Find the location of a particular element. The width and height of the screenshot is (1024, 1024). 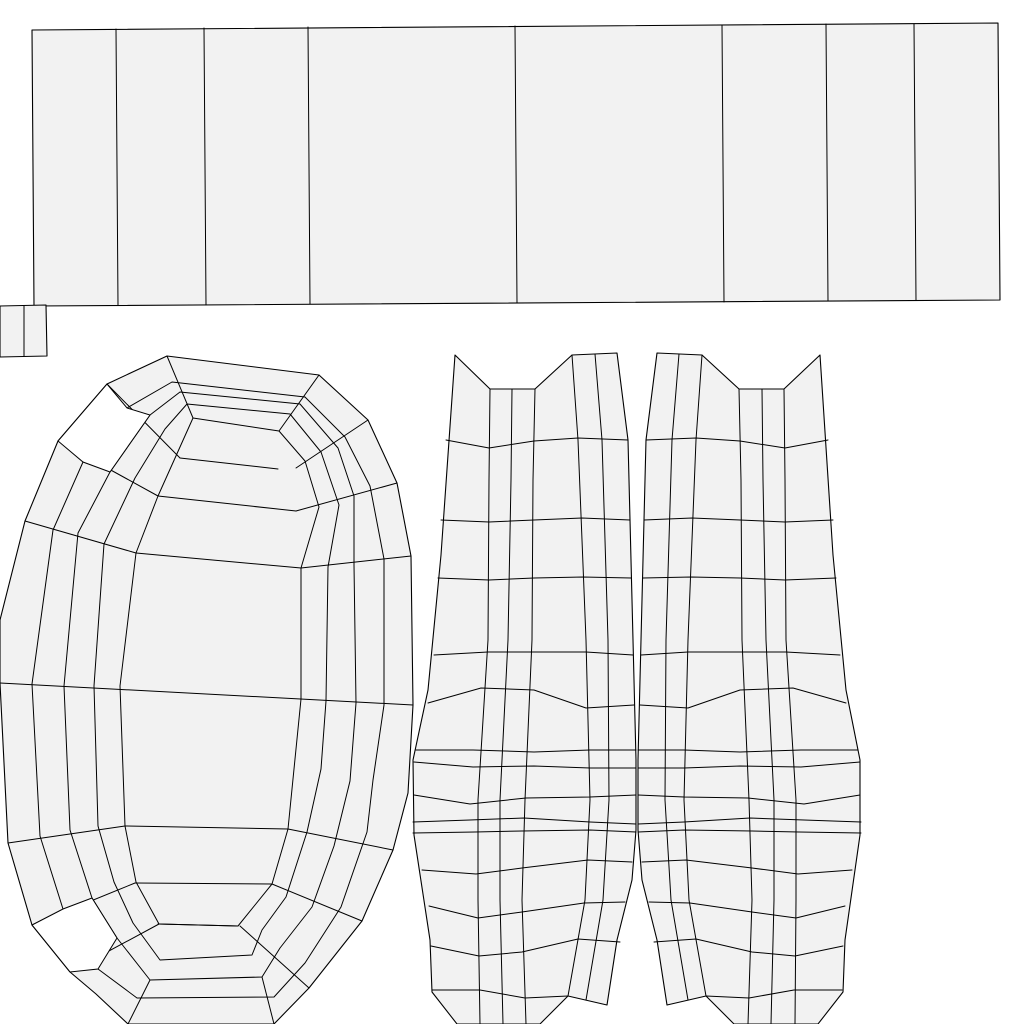

small-square-island is located at coordinates (24, 331).